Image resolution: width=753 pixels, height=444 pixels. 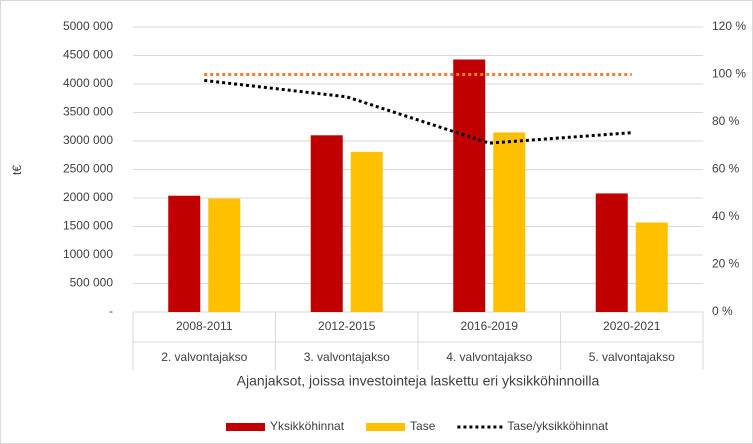 What do you see at coordinates (88, 226) in the screenshot?
I see `y-tick-label: 1500 000` at bounding box center [88, 226].